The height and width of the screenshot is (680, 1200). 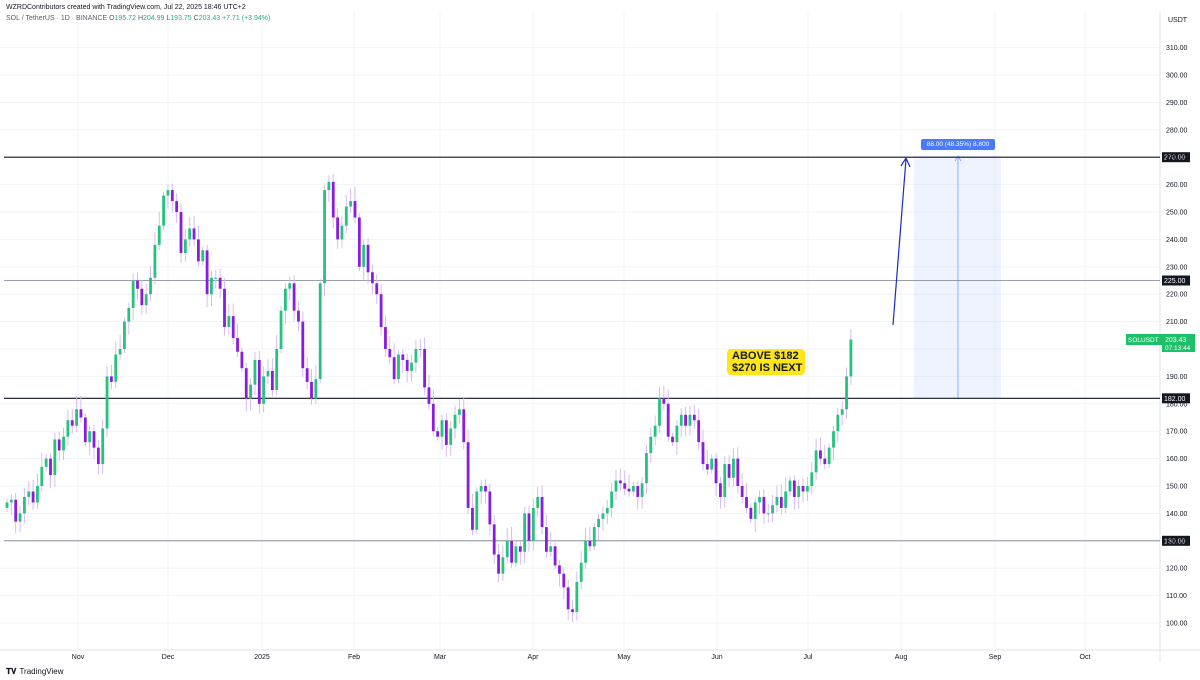 I want to click on last-price-countdown: 07:13:44, so click(x=1178, y=348).